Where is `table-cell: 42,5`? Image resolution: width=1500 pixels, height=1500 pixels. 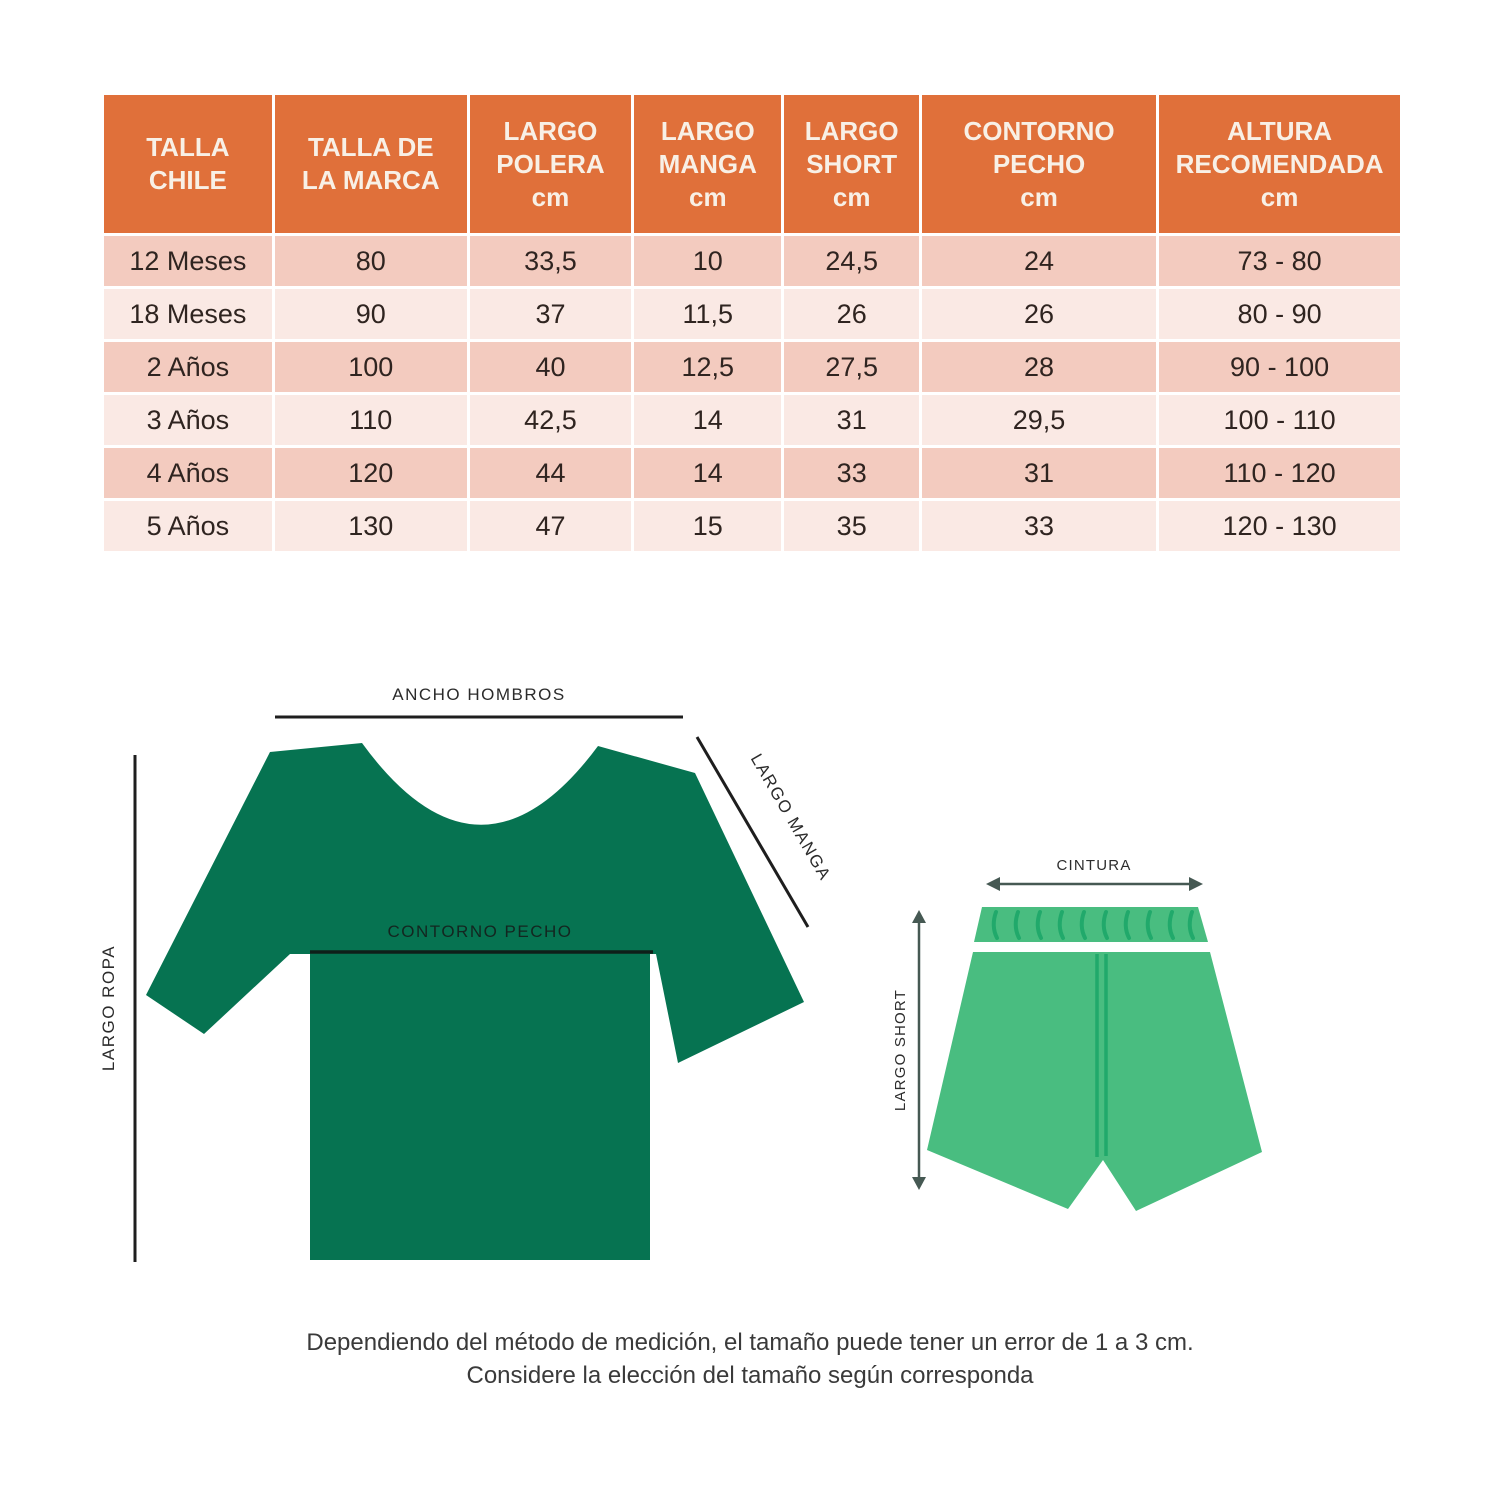 table-cell: 42,5 is located at coordinates (550, 420).